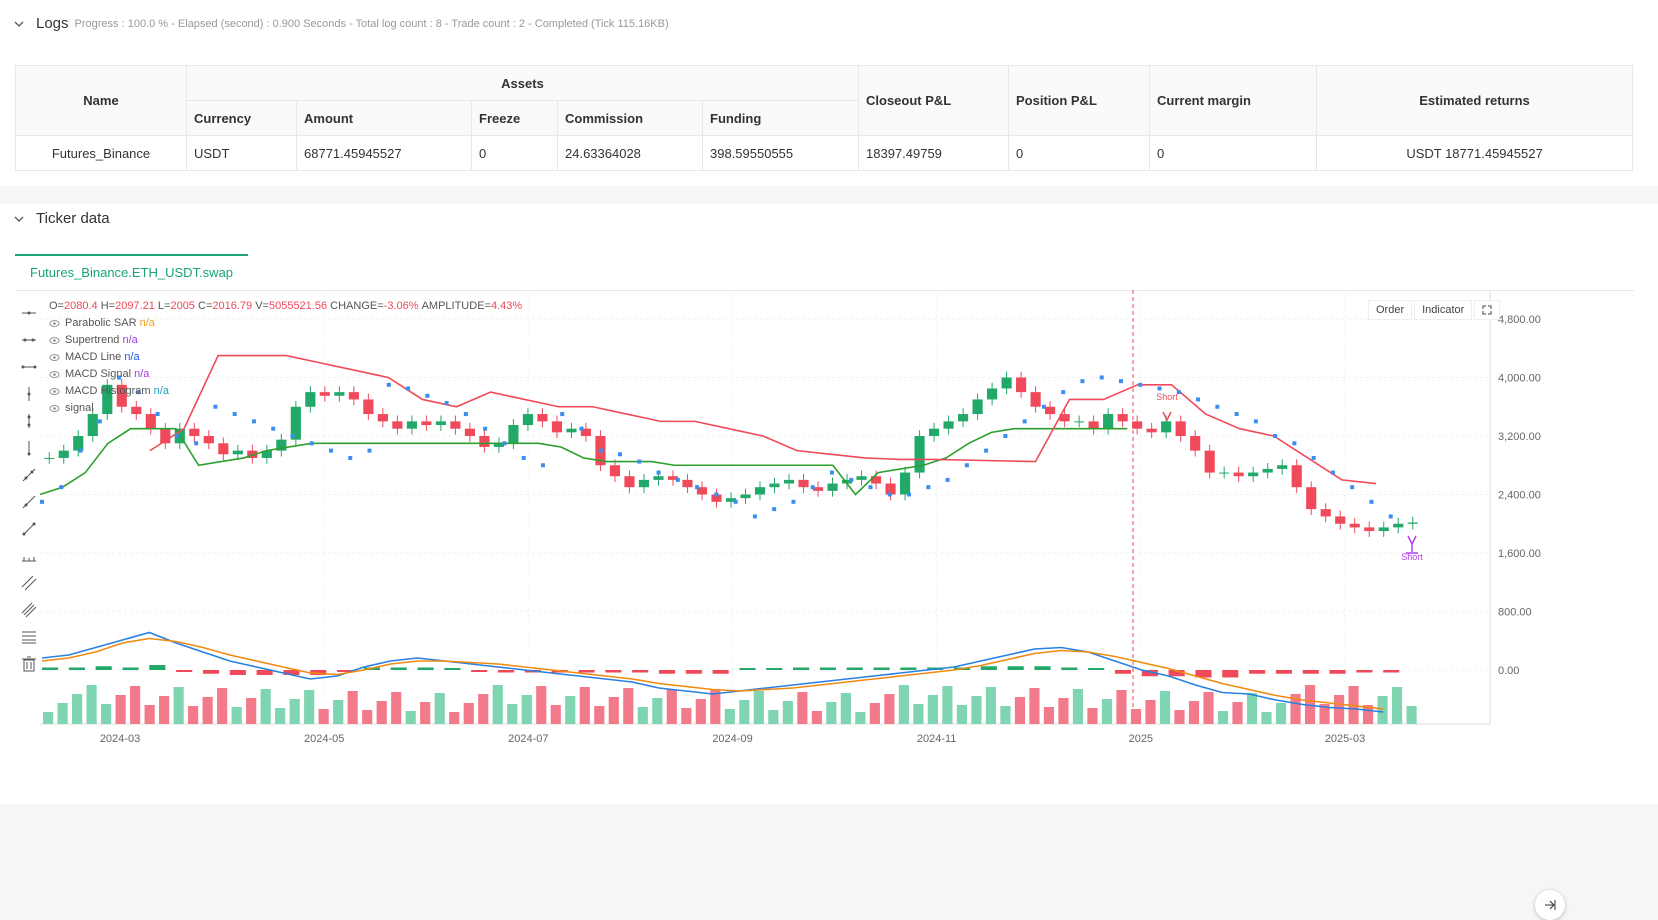 Image resolution: width=1658 pixels, height=920 pixels. What do you see at coordinates (1508, 671) in the screenshot?
I see `y-tick-label: 0.00` at bounding box center [1508, 671].